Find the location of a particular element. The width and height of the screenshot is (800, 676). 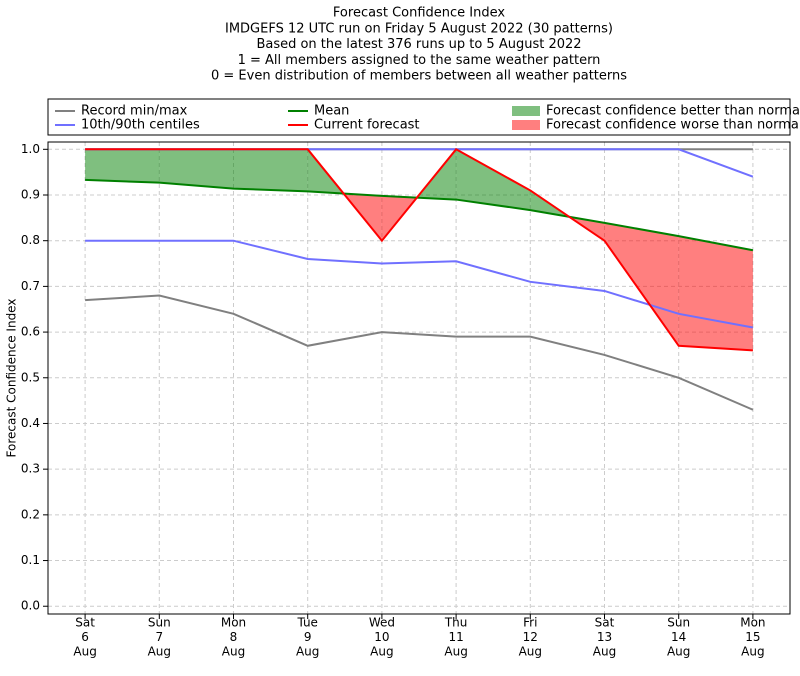

y-tick-label: 0.8 is located at coordinates (30, 240).